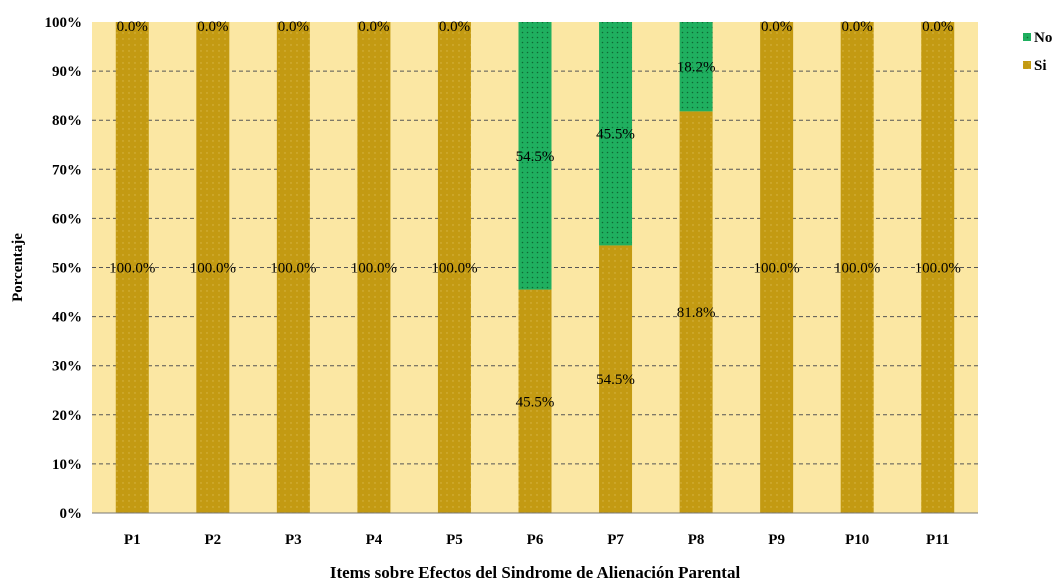  What do you see at coordinates (1027, 37) in the screenshot?
I see `legend-swatch-no` at bounding box center [1027, 37].